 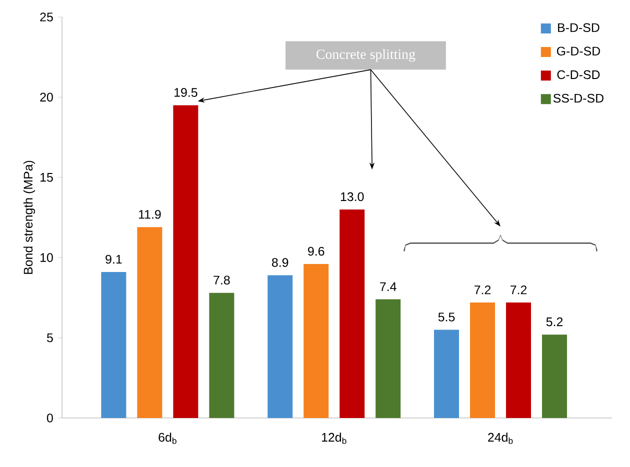 I want to click on x-tick-label: 6d$_{b}$, so click(x=167, y=438).